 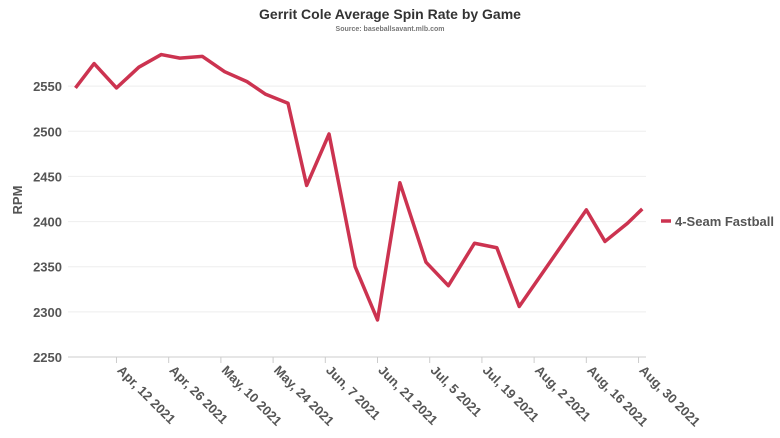 What do you see at coordinates (390, 29) in the screenshot?
I see `chart-subtitle: Source: baseballsavant.mlb.com` at bounding box center [390, 29].